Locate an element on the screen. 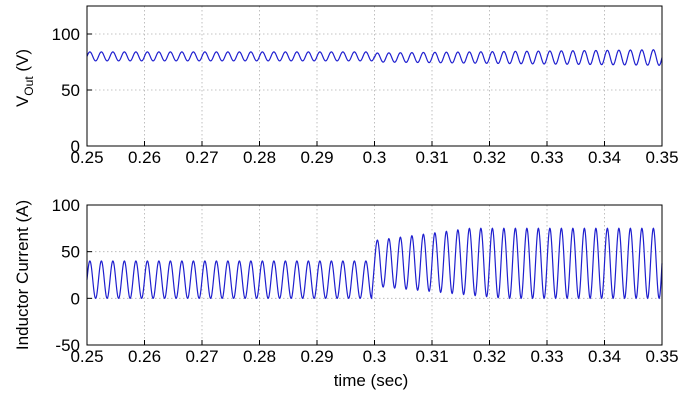 The width and height of the screenshot is (681, 394). voltage-y-axis-label: VOut (V) is located at coordinates (24, 78).